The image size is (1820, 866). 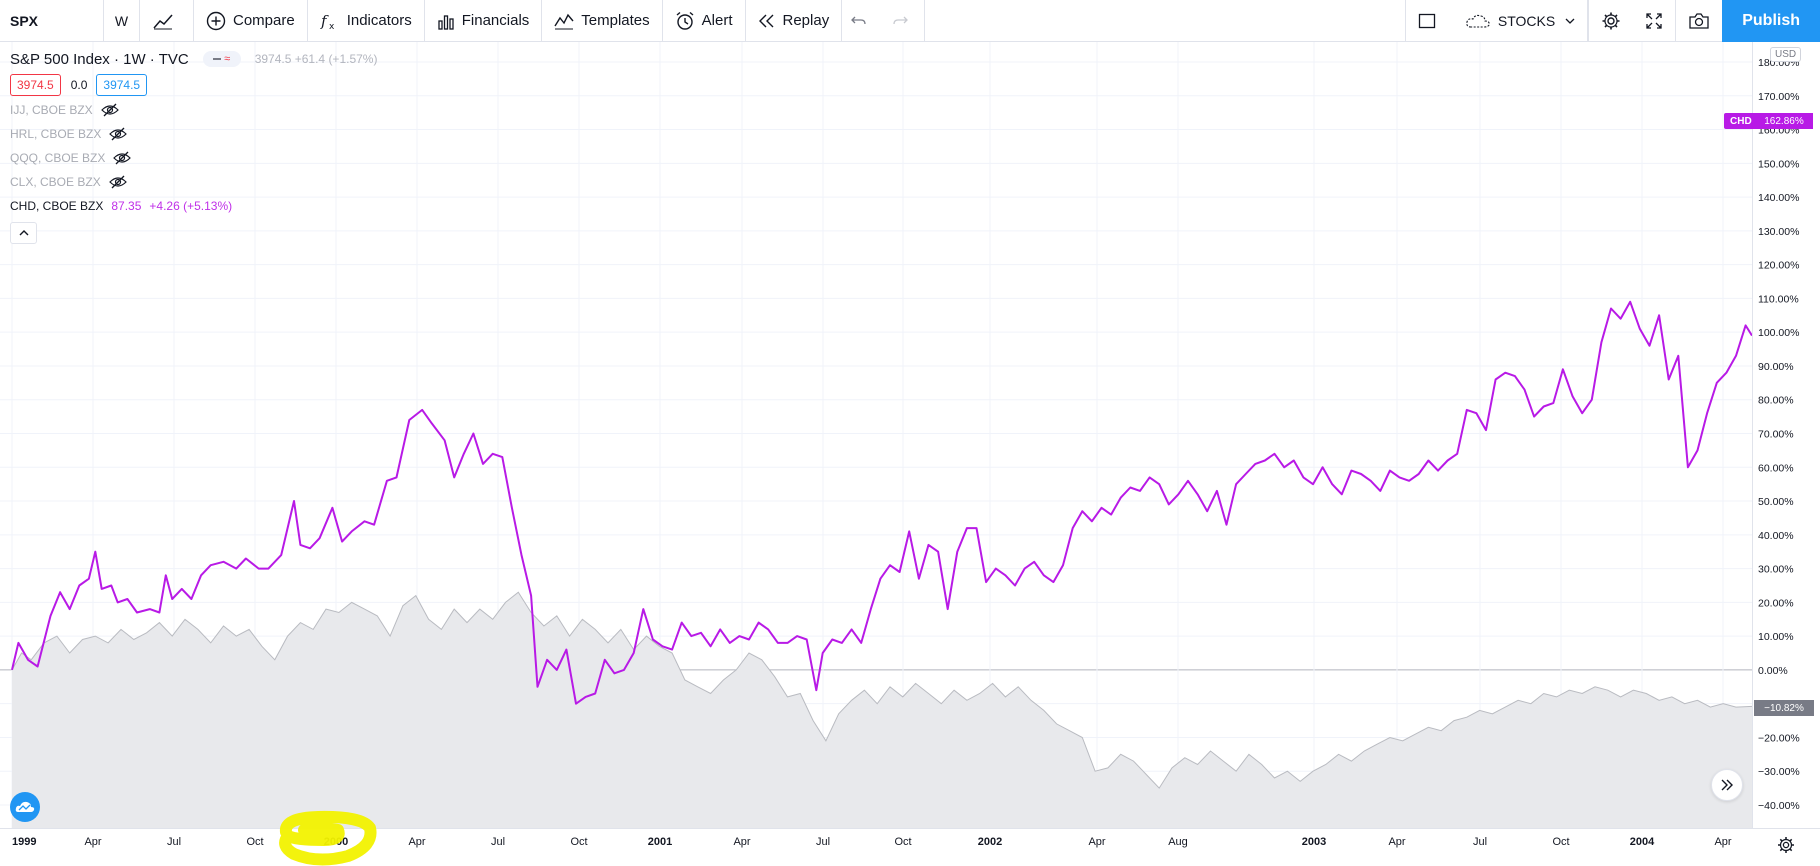 What do you see at coordinates (1778, 333) in the screenshot?
I see `y-tick-label: 100.00%` at bounding box center [1778, 333].